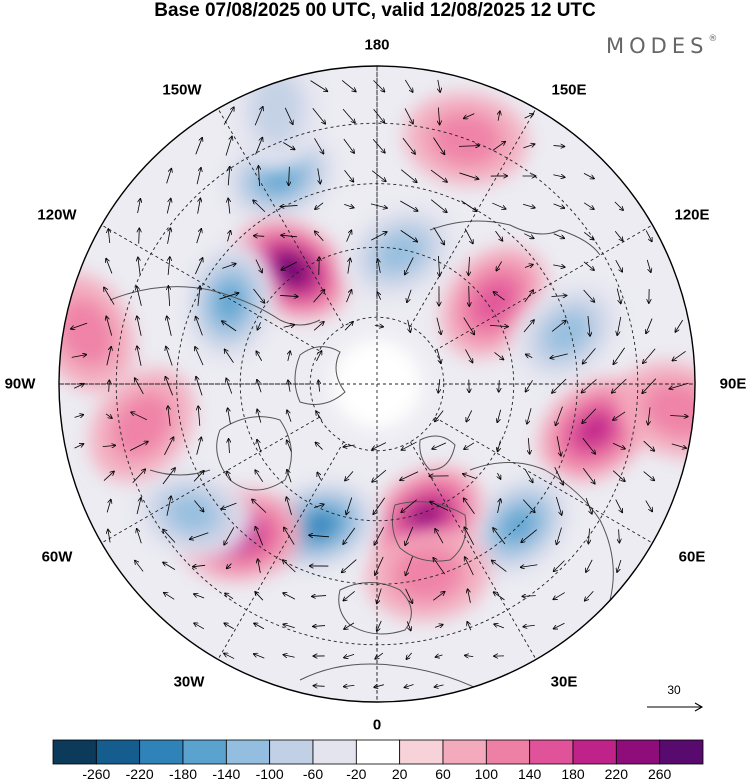  I want to click on colorbar-tick-label: -220, so click(139, 774).